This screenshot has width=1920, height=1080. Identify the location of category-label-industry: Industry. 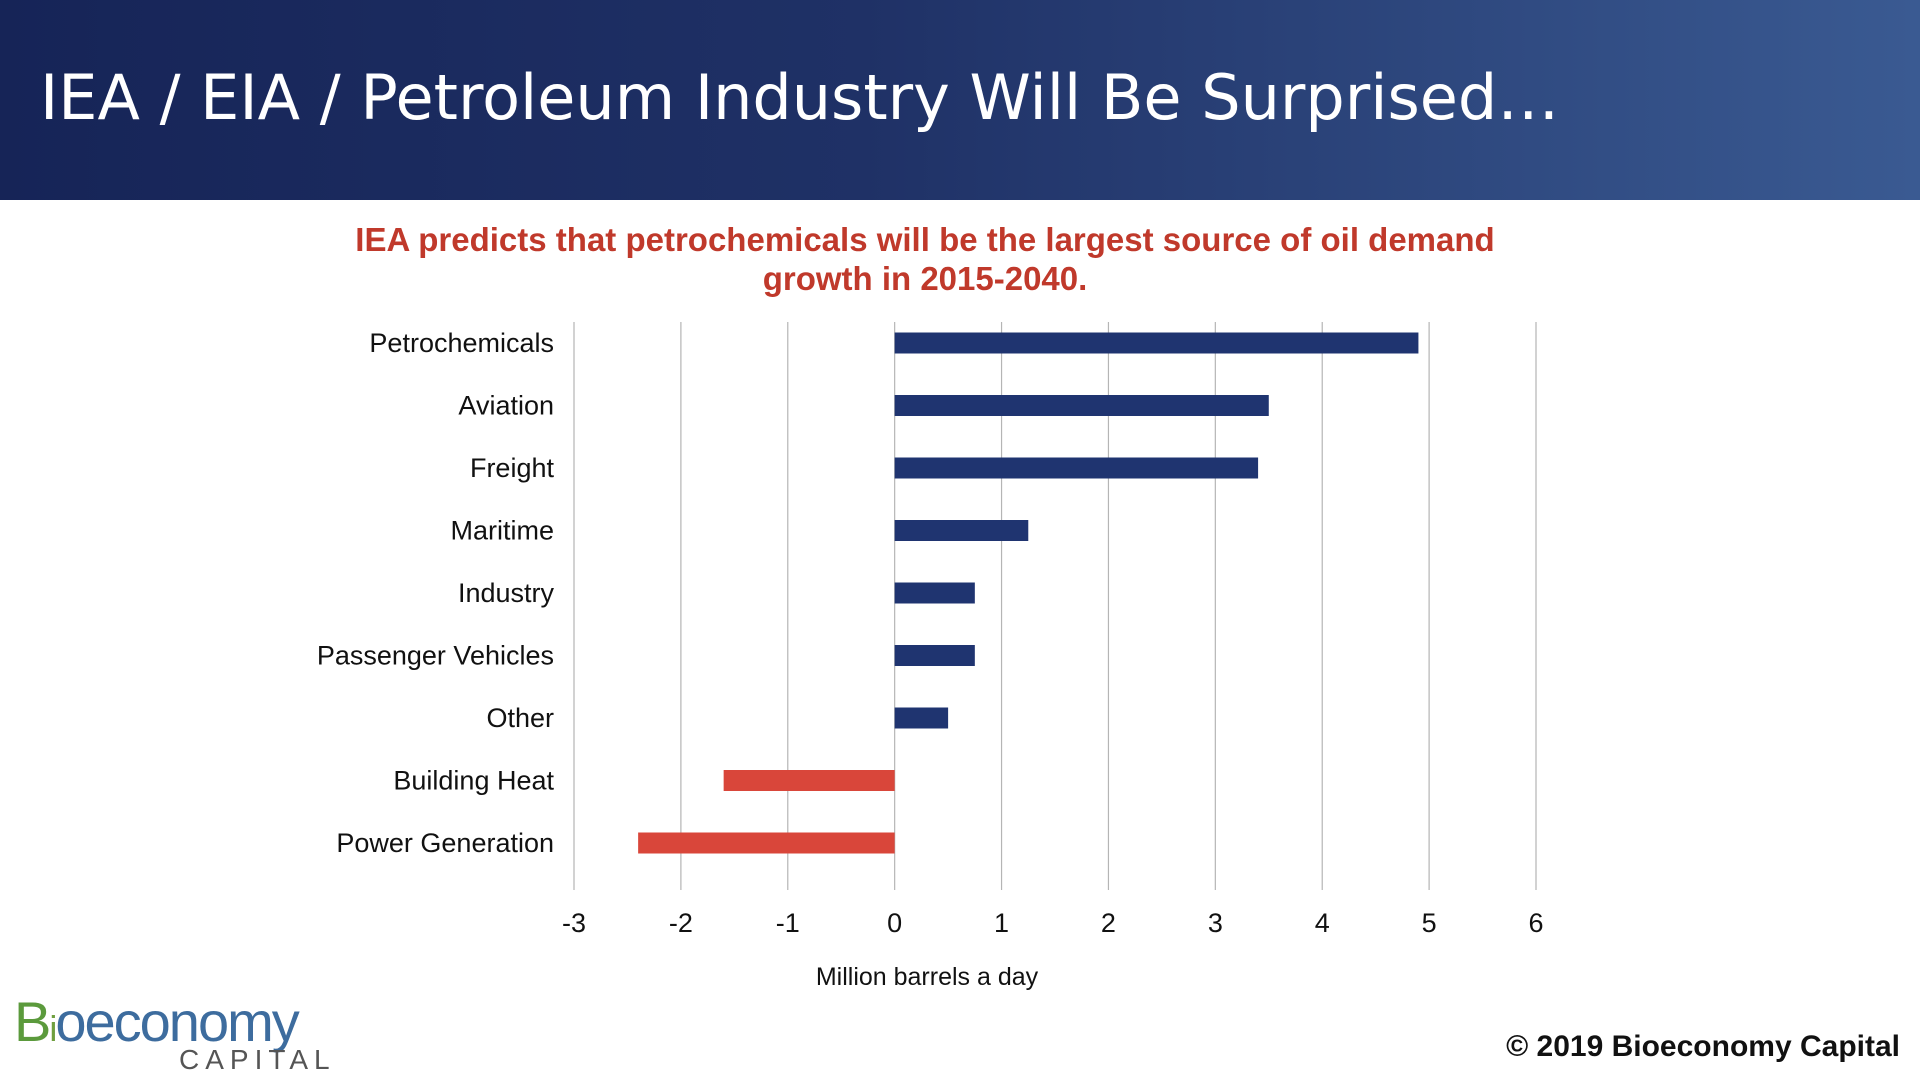
(506, 593).